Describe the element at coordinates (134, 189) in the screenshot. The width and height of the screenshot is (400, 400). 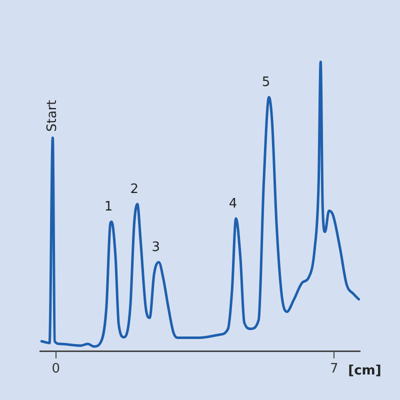
I see `annotation: 2` at that location.